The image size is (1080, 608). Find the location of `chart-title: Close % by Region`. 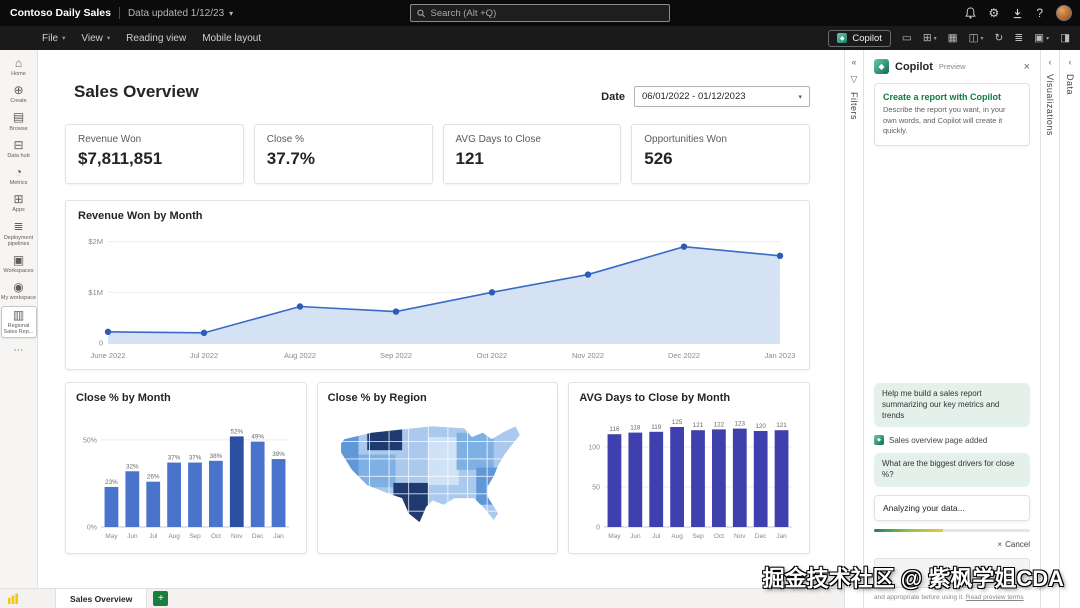

chart-title: Close % by Region is located at coordinates (377, 398).